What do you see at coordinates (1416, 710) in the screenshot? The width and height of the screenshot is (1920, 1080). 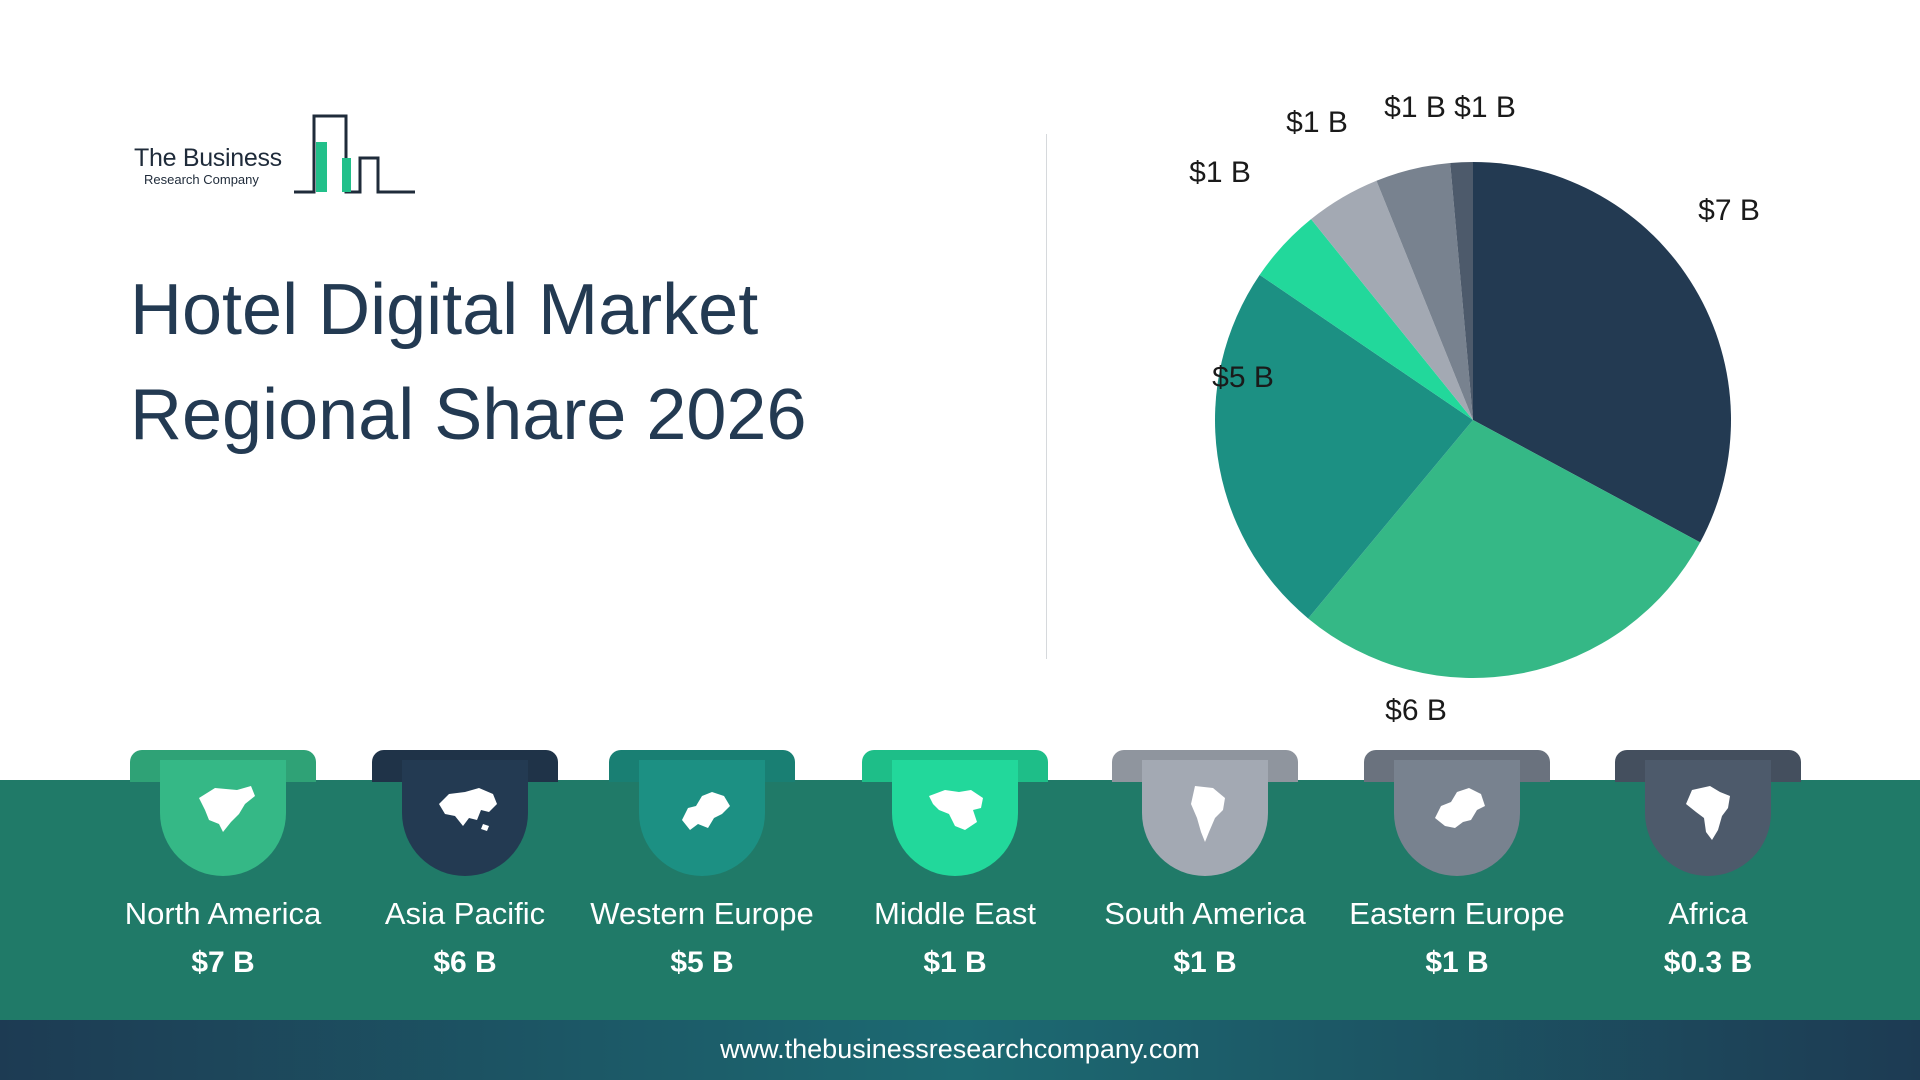 I see `pie-label-asia-pacific: $6 B` at bounding box center [1416, 710].